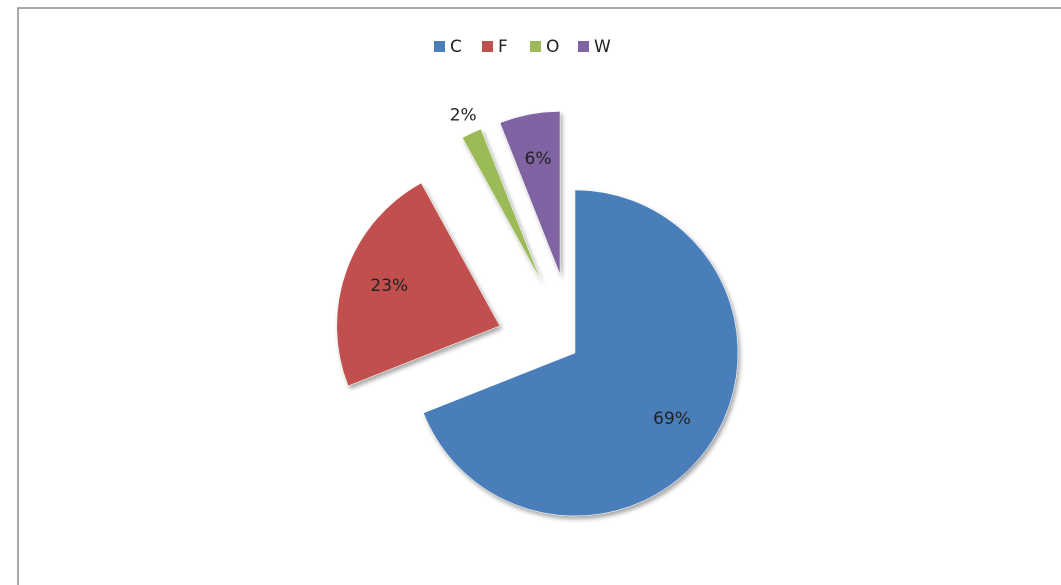 The image size is (1061, 585). What do you see at coordinates (552, 47) in the screenshot?
I see `legend-label: O` at bounding box center [552, 47].